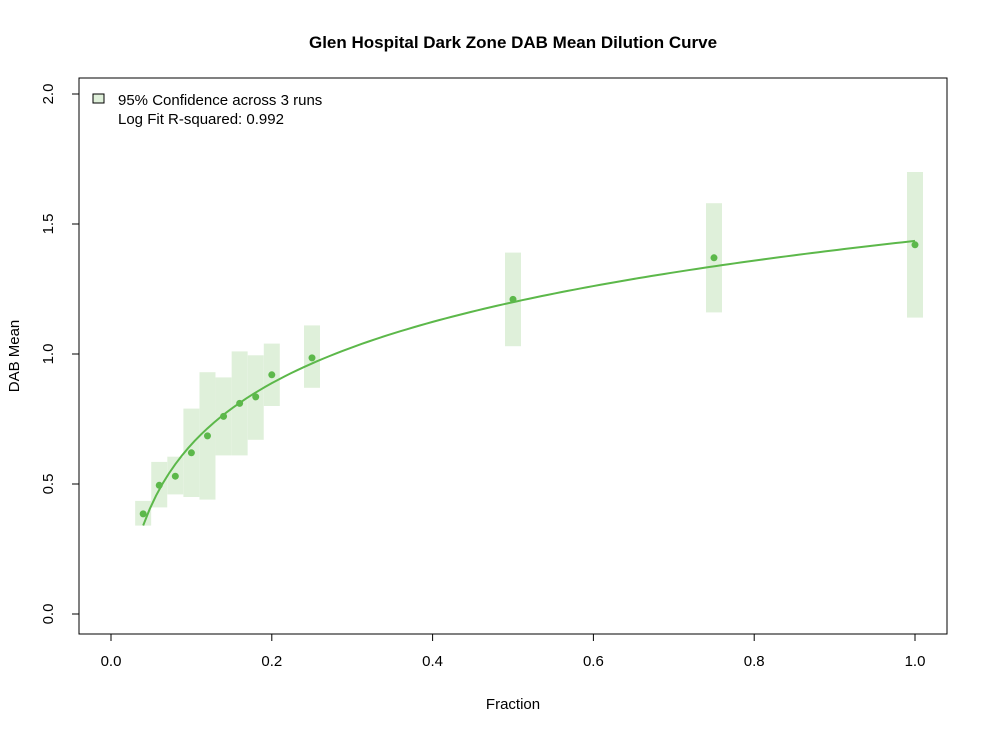  Describe the element at coordinates (48, 94) in the screenshot. I see `y-tick-label: 2.0` at that location.